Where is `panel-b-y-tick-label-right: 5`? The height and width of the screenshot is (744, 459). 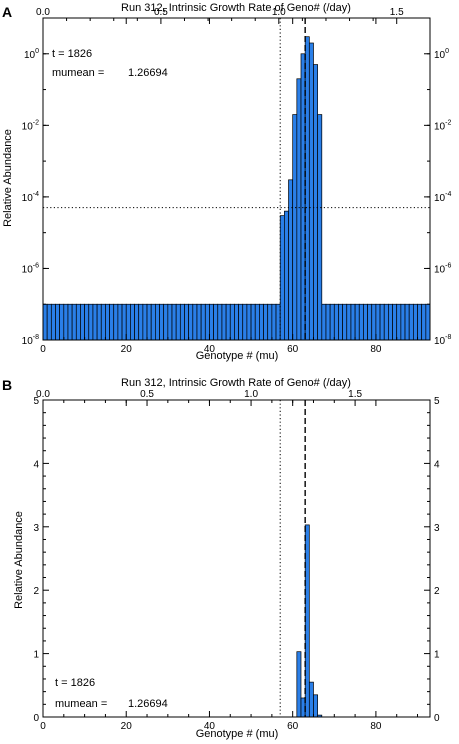 panel-b-y-tick-label-right: 5 is located at coordinates (437, 401).